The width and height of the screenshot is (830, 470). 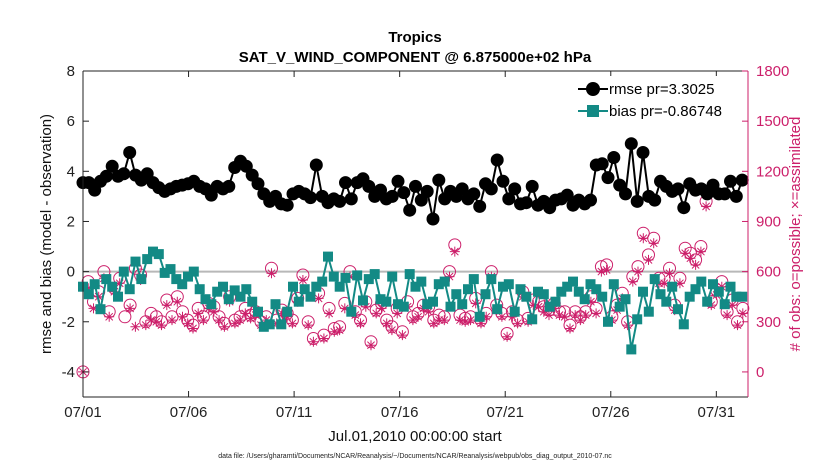 What do you see at coordinates (68, 372) in the screenshot?
I see `left-y-tick-label: -4` at bounding box center [68, 372].